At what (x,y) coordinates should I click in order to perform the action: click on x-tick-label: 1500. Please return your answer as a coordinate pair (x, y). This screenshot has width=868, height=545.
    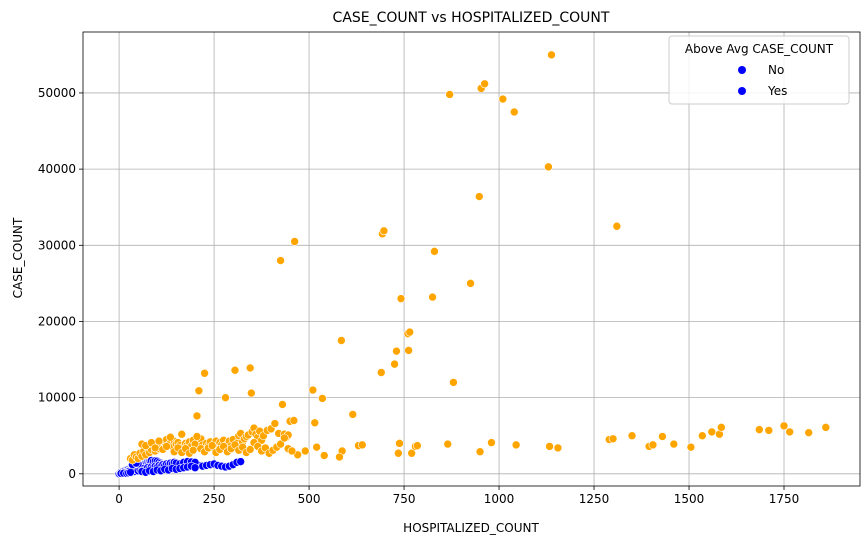
    Looking at the image, I should click on (689, 499).